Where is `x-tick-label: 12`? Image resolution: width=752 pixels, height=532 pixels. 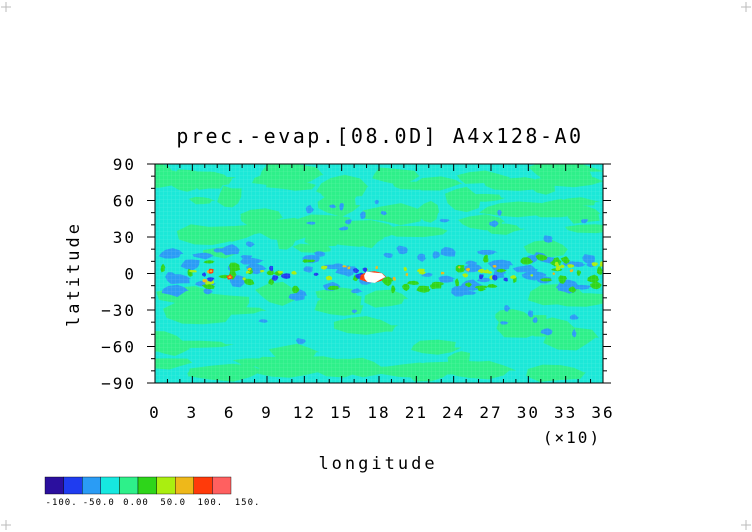 x-tick-label: 12 is located at coordinates (304, 412).